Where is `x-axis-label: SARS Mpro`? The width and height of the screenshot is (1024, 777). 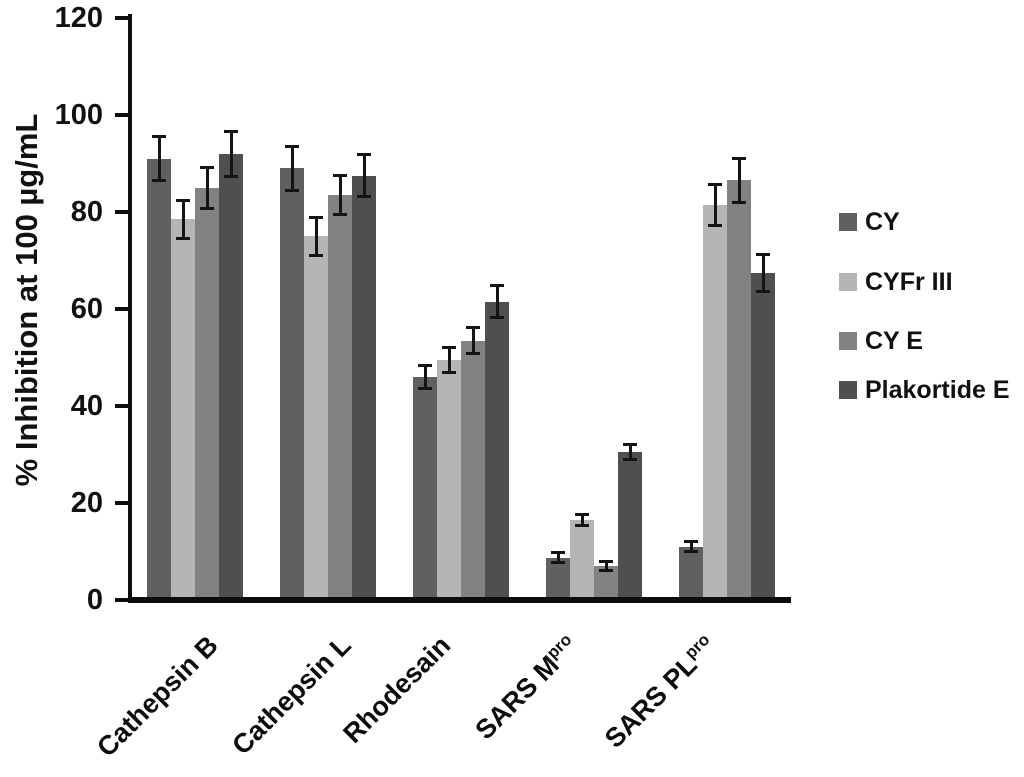 x-axis-label: SARS Mpro is located at coordinates (522, 688).